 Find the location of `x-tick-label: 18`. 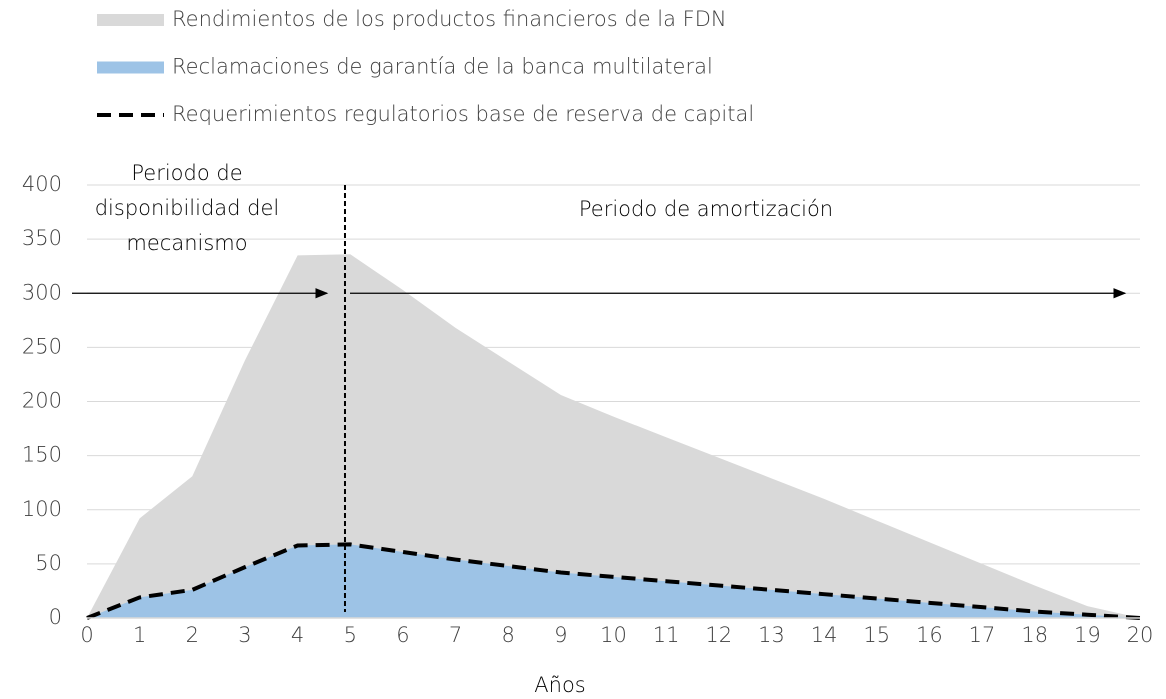

x-tick-label: 18 is located at coordinates (1034, 635).